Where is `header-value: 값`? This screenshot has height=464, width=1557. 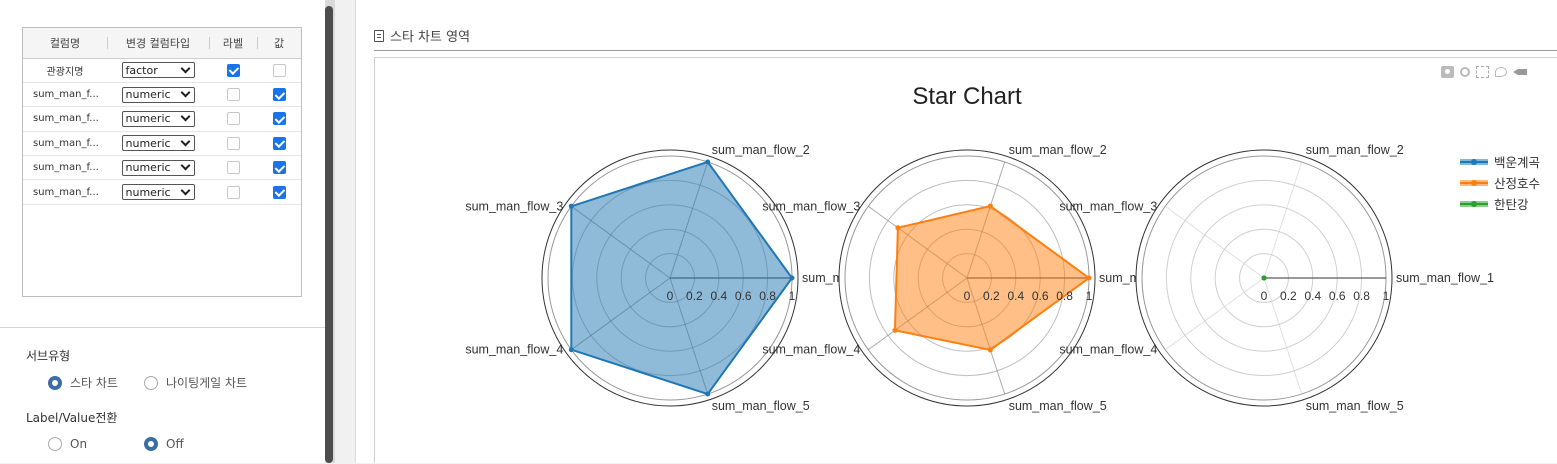 header-value: 값 is located at coordinates (279, 43).